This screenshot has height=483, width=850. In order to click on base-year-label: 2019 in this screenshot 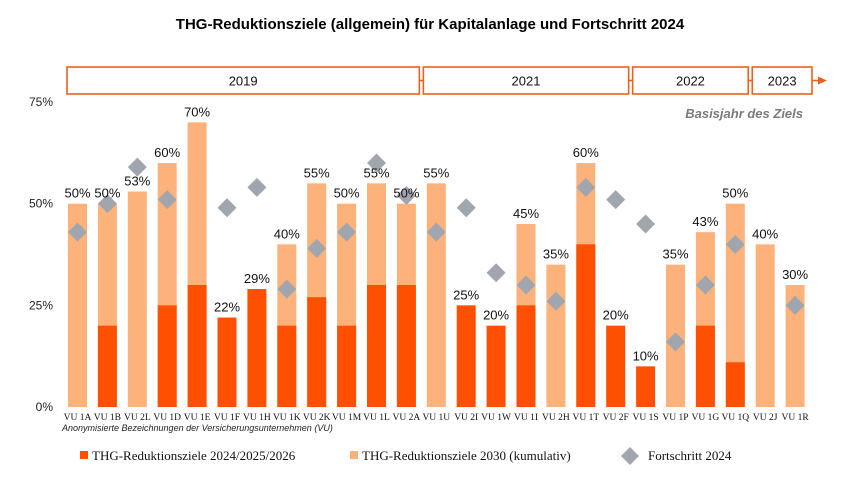, I will do `click(243, 81)`.